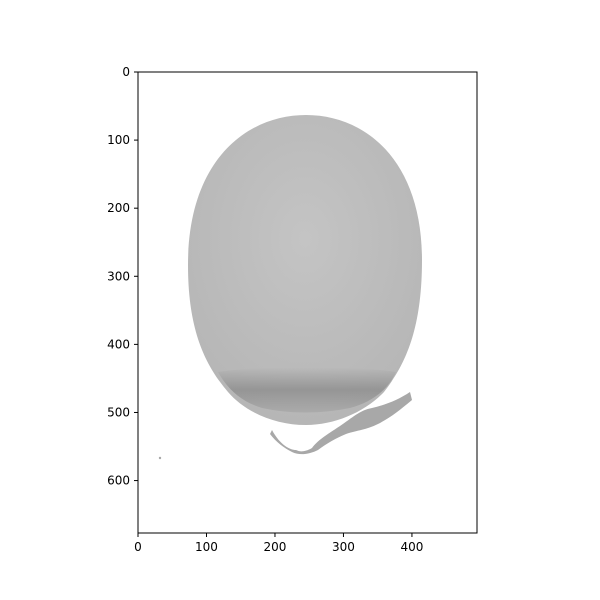 The image size is (600, 600). I want to click on x-axis: 0 100 200 300 400, so click(278, 543).